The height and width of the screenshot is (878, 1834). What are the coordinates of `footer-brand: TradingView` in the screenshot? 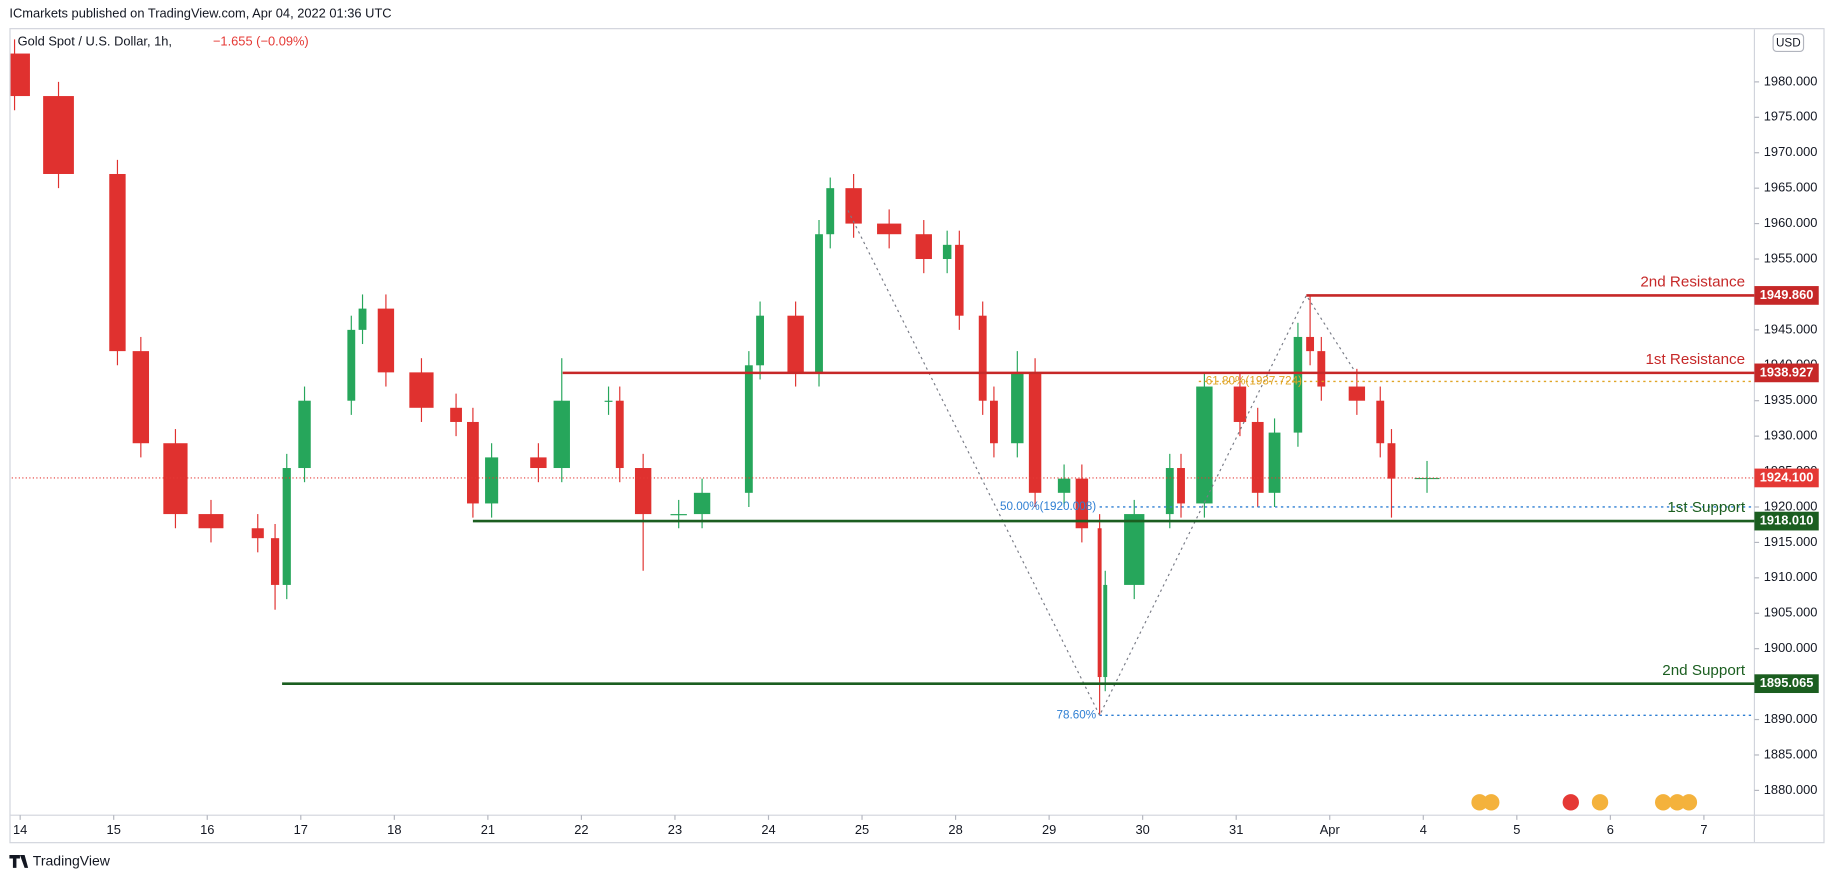 It's located at (72, 861).